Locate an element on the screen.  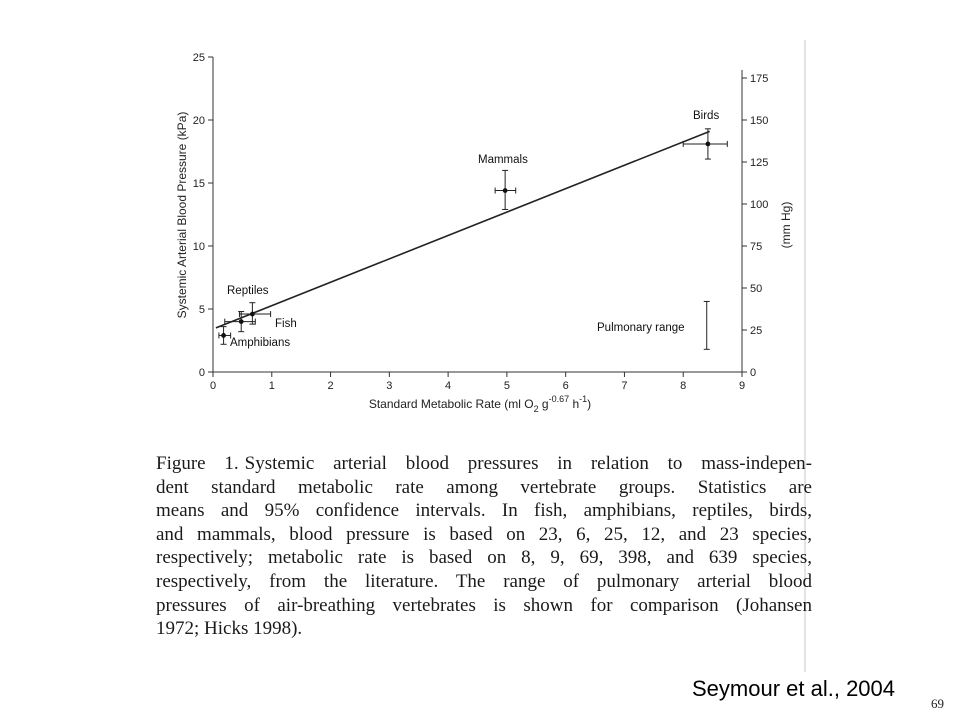
x-tick-label: 2 is located at coordinates (330, 386).